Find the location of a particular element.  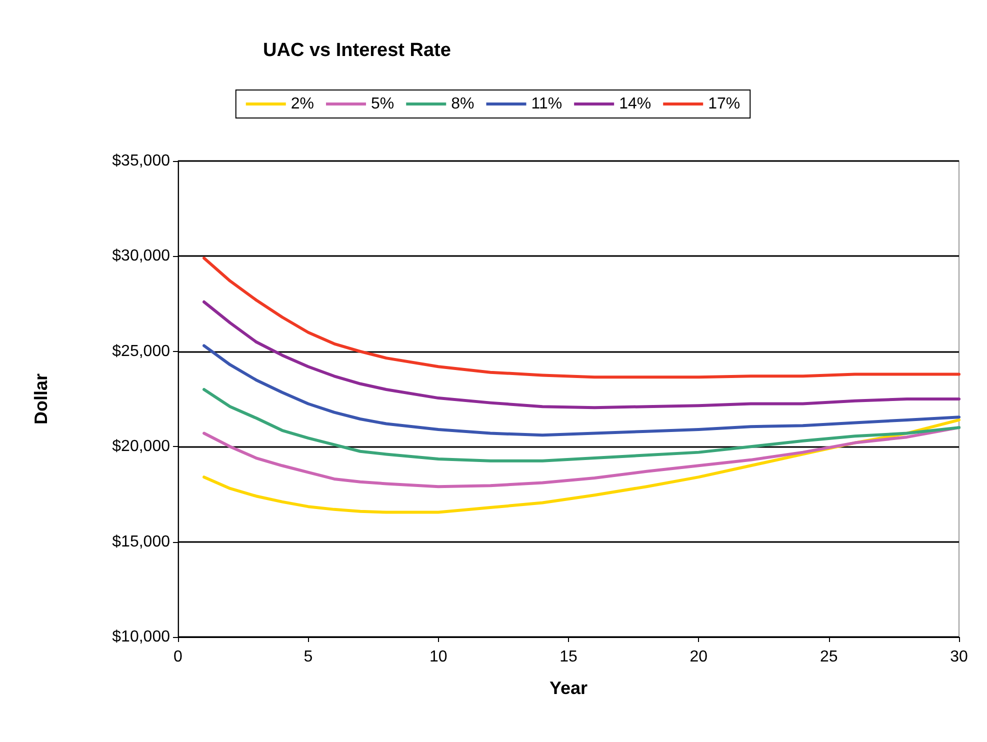

x-tick-label: 30 is located at coordinates (959, 657).